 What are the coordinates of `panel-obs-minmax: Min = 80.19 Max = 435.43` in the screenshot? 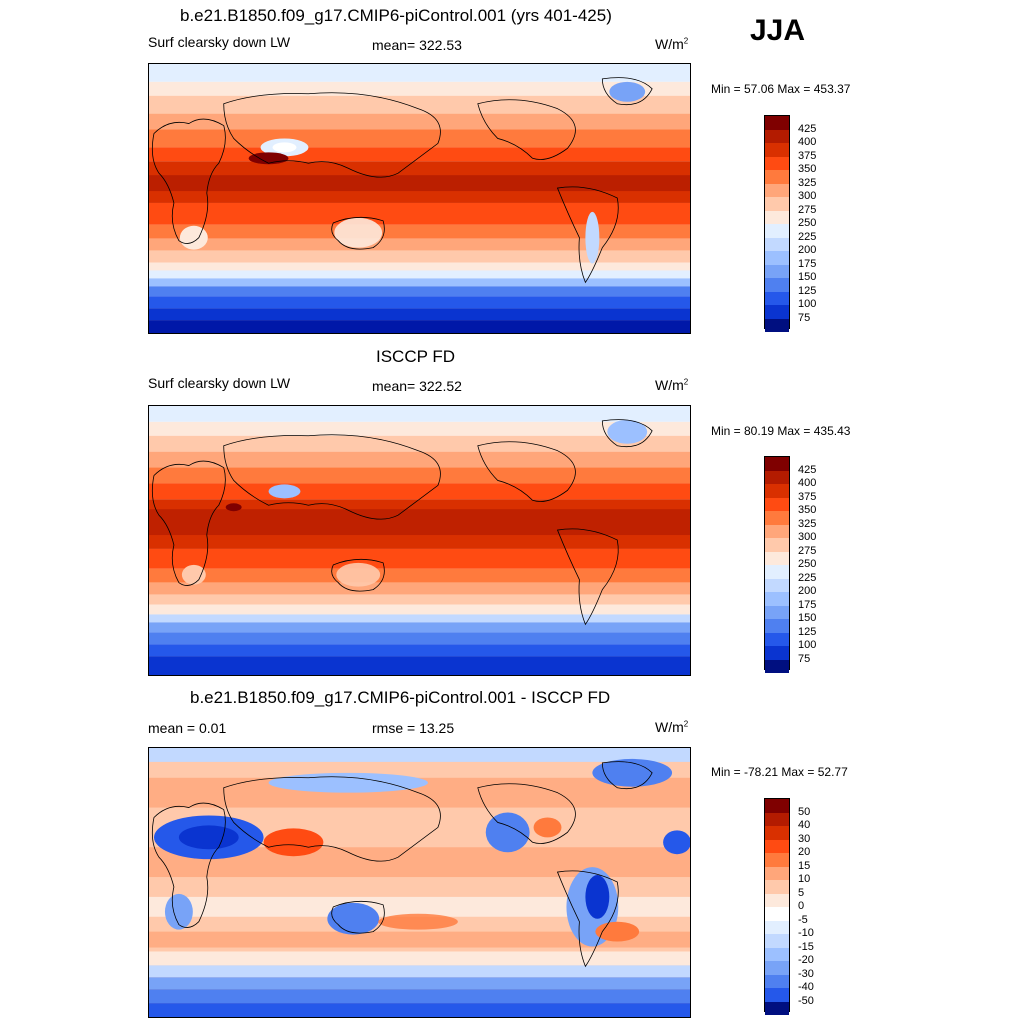 It's located at (781, 431).